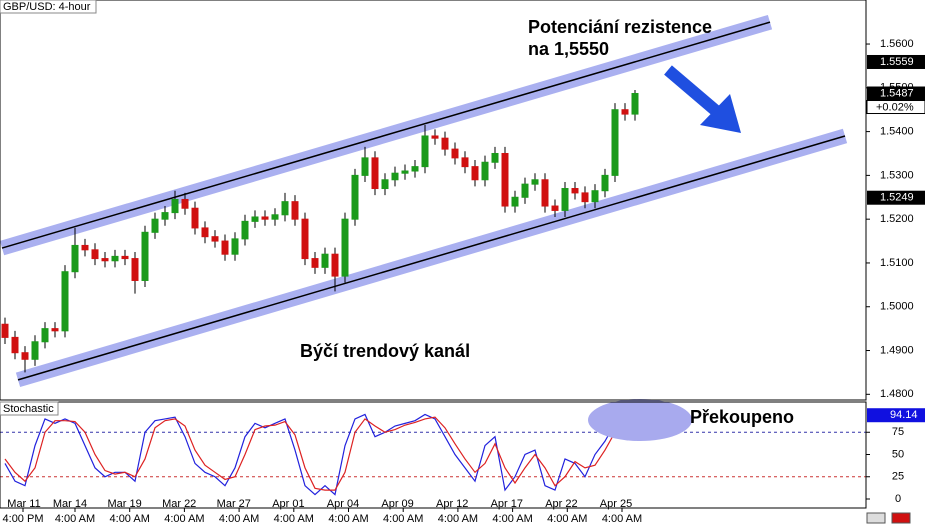  Describe the element at coordinates (616, 504) in the screenshot. I see `x-tick-label: Apr 25` at that location.